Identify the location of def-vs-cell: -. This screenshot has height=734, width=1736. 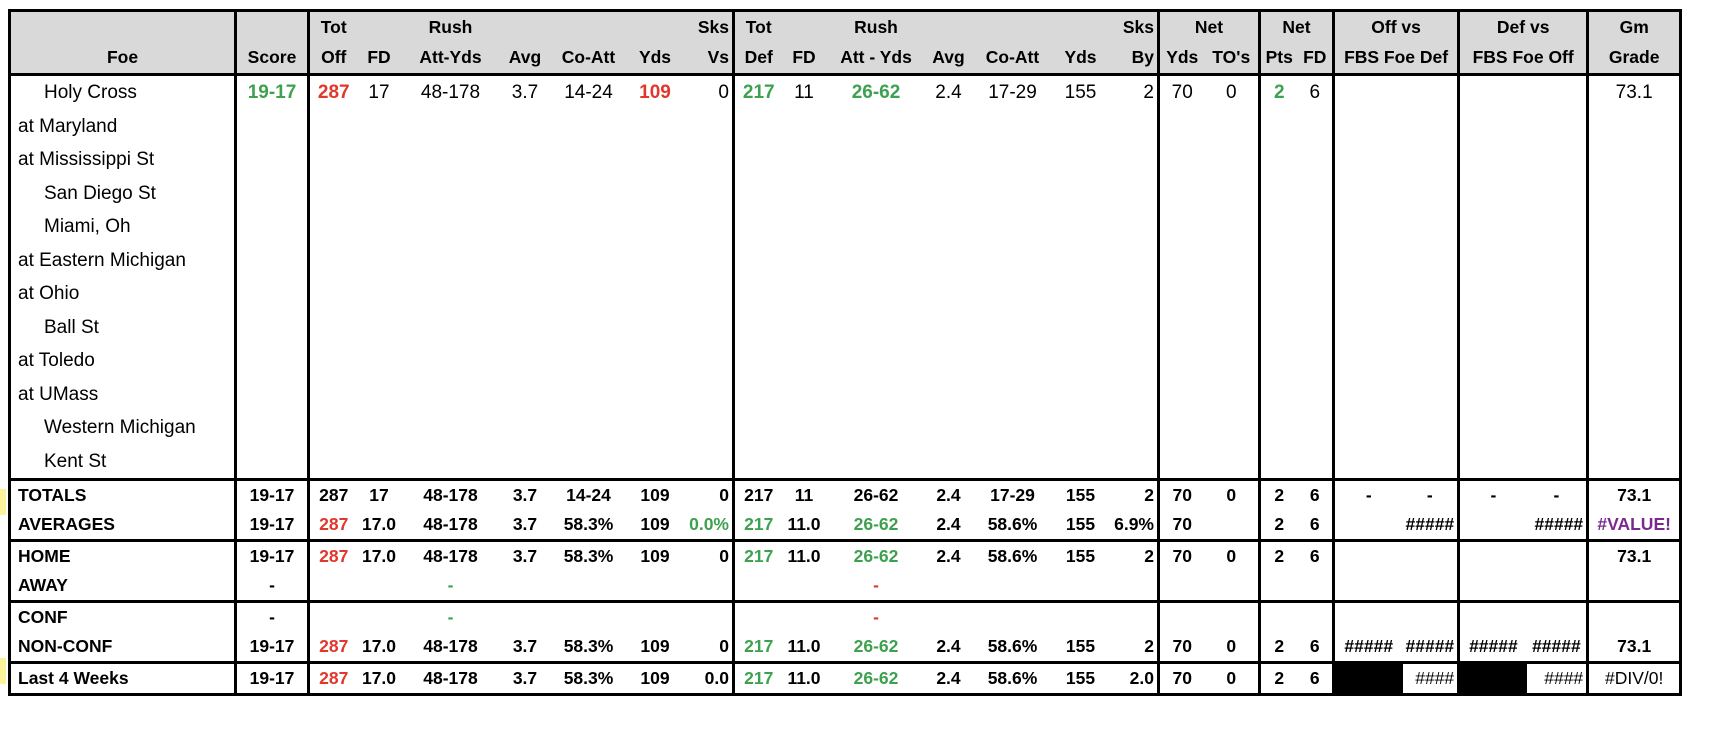
(1557, 494).